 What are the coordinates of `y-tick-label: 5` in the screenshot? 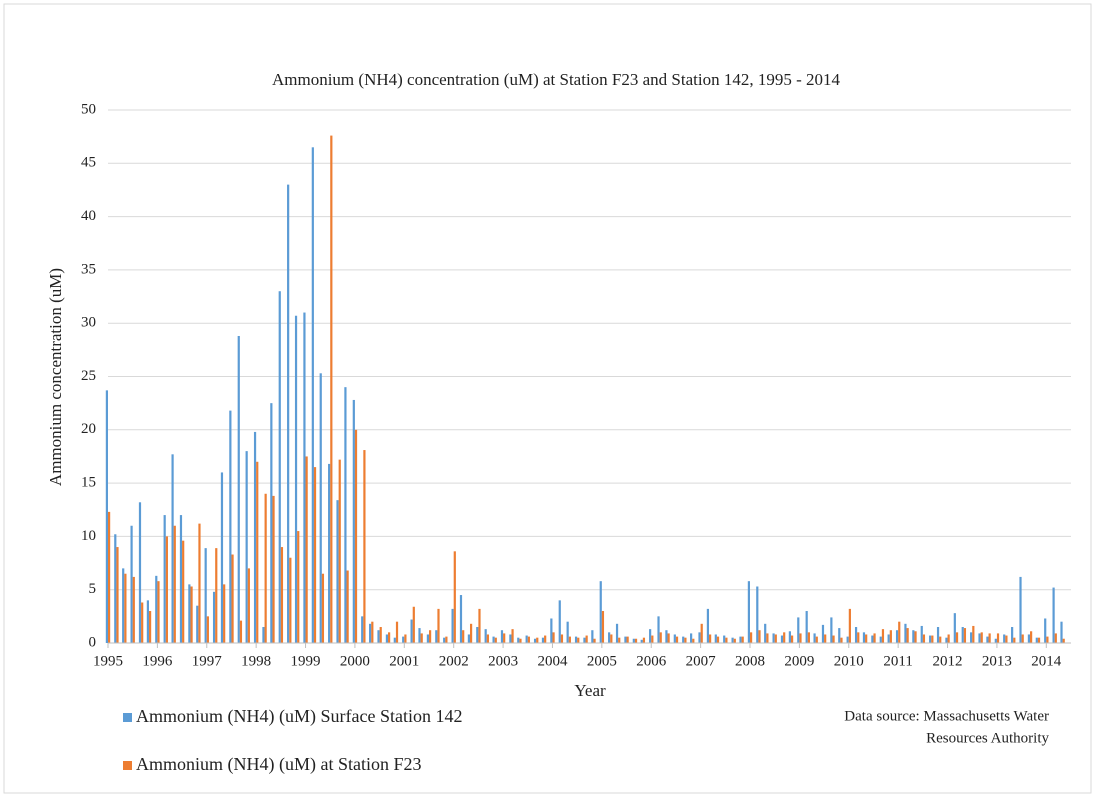 It's located at (93, 589).